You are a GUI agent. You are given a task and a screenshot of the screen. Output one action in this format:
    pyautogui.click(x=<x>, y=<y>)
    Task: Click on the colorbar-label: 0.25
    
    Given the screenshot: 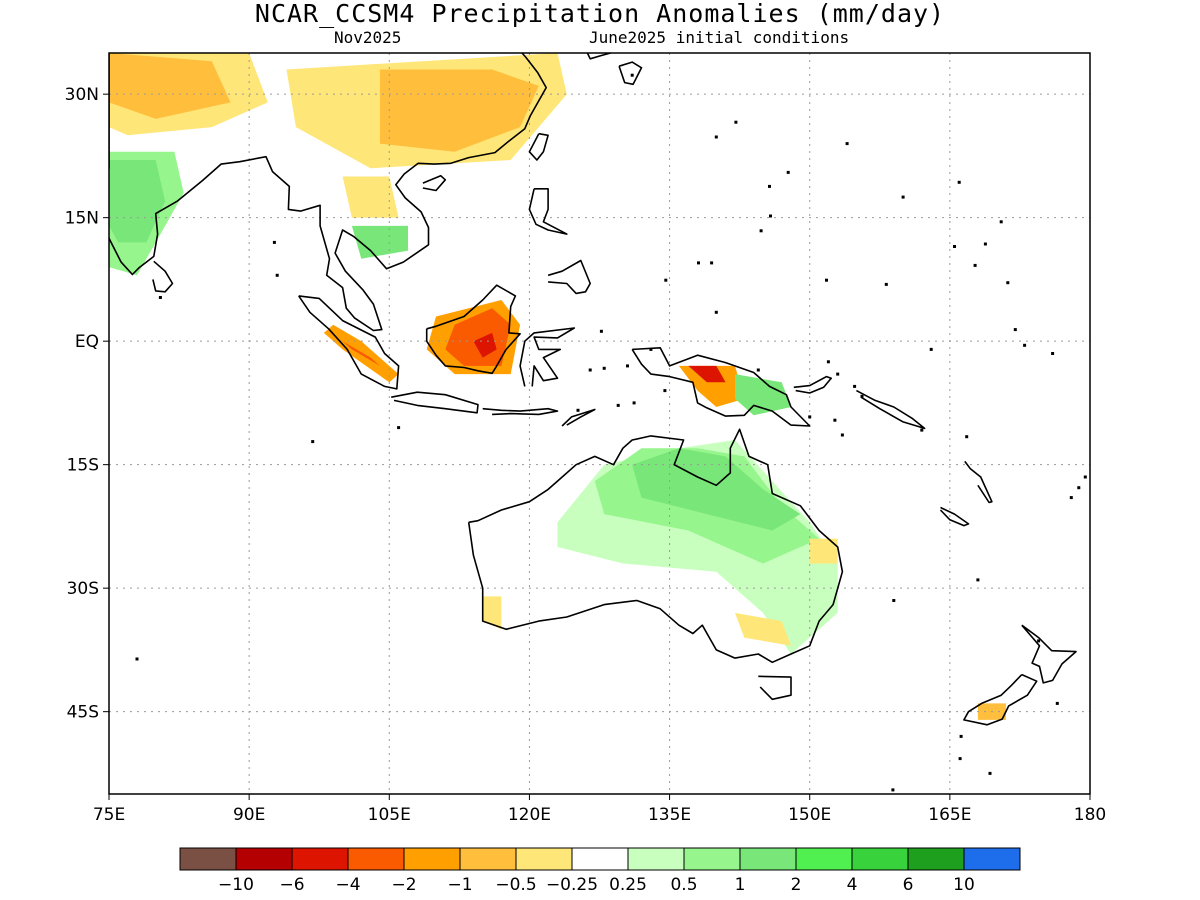 What is the action you would take?
    pyautogui.click(x=628, y=885)
    